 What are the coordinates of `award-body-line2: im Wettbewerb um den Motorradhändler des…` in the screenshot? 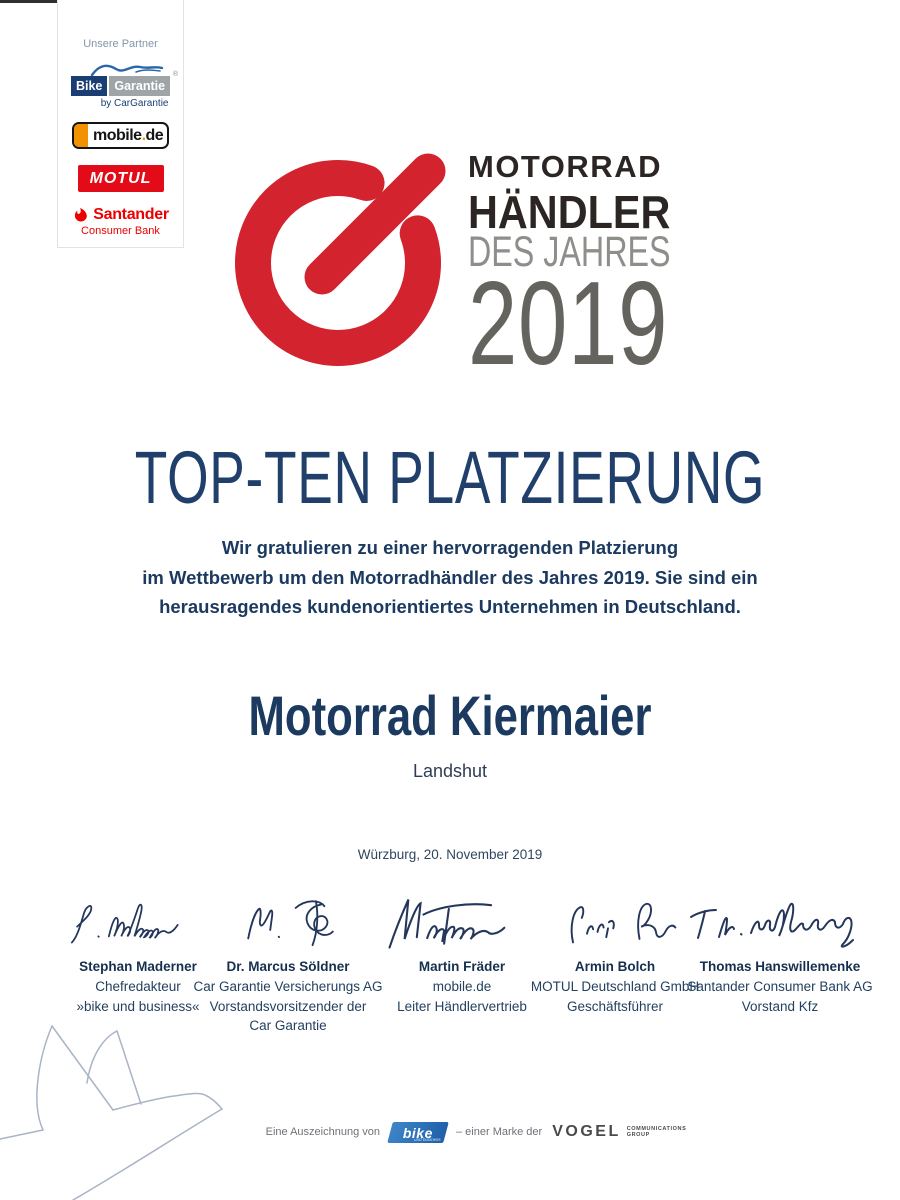 It's located at (450, 577).